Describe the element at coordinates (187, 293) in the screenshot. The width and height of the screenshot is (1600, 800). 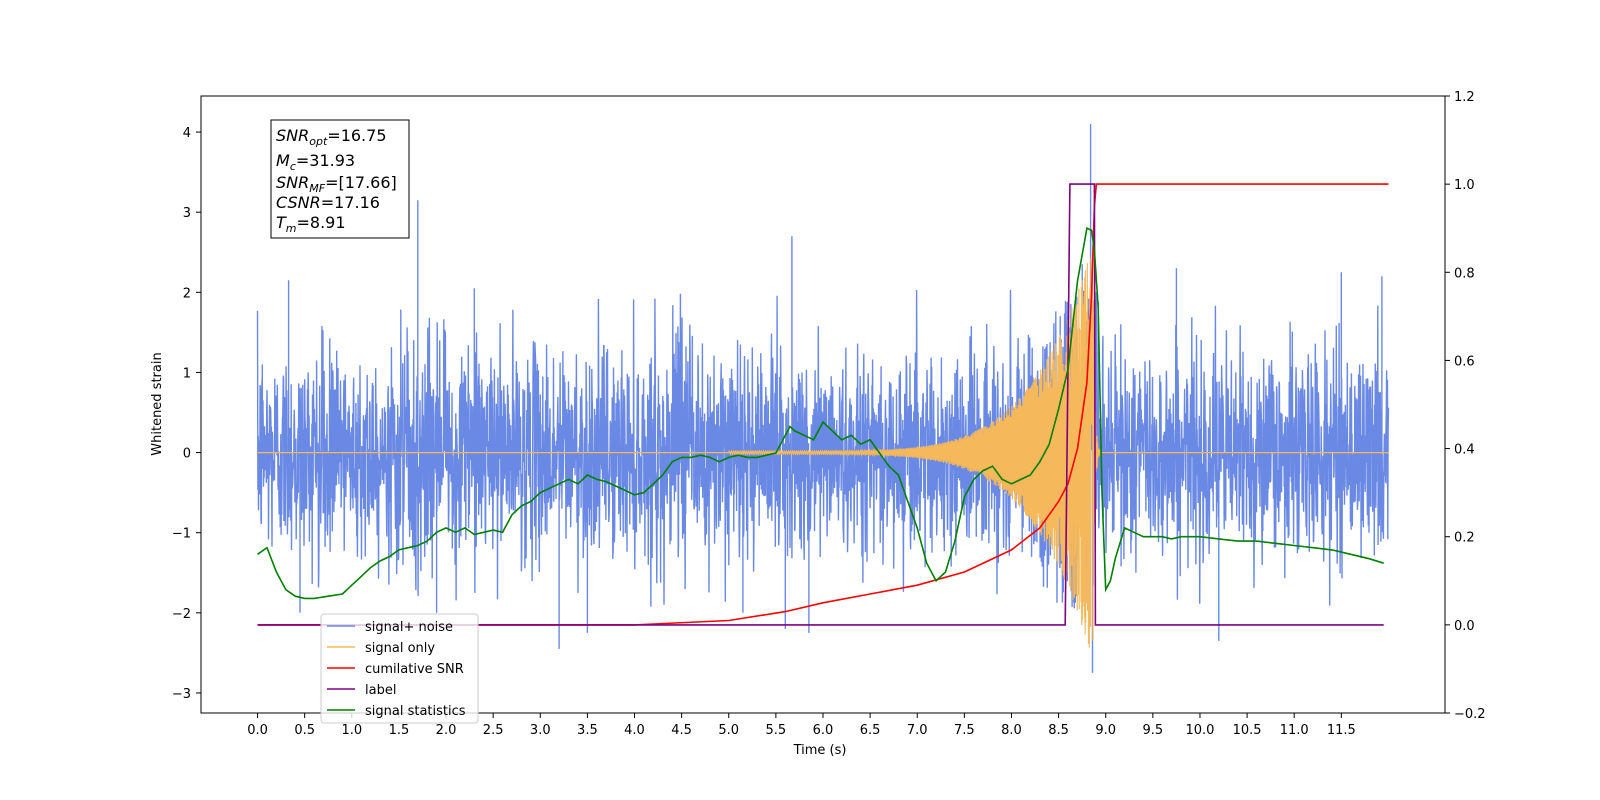
I see `y-tick-label: 2` at that location.